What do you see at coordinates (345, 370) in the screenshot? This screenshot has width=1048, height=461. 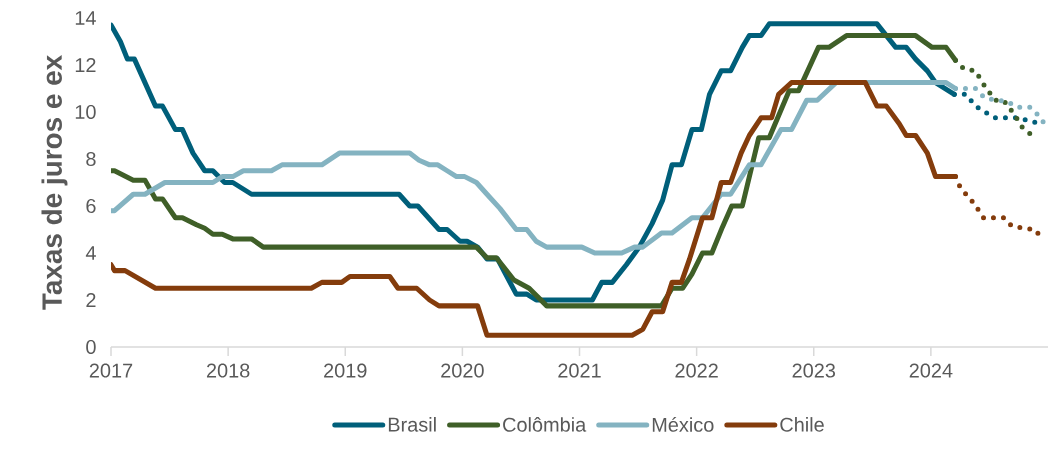 I see `x-tick-label: 2019` at bounding box center [345, 370].